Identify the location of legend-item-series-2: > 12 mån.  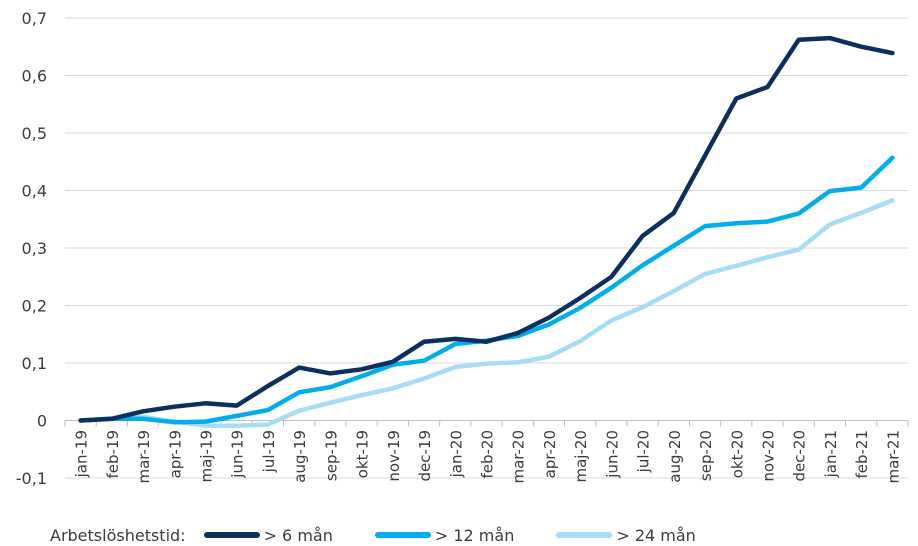
(444, 535).